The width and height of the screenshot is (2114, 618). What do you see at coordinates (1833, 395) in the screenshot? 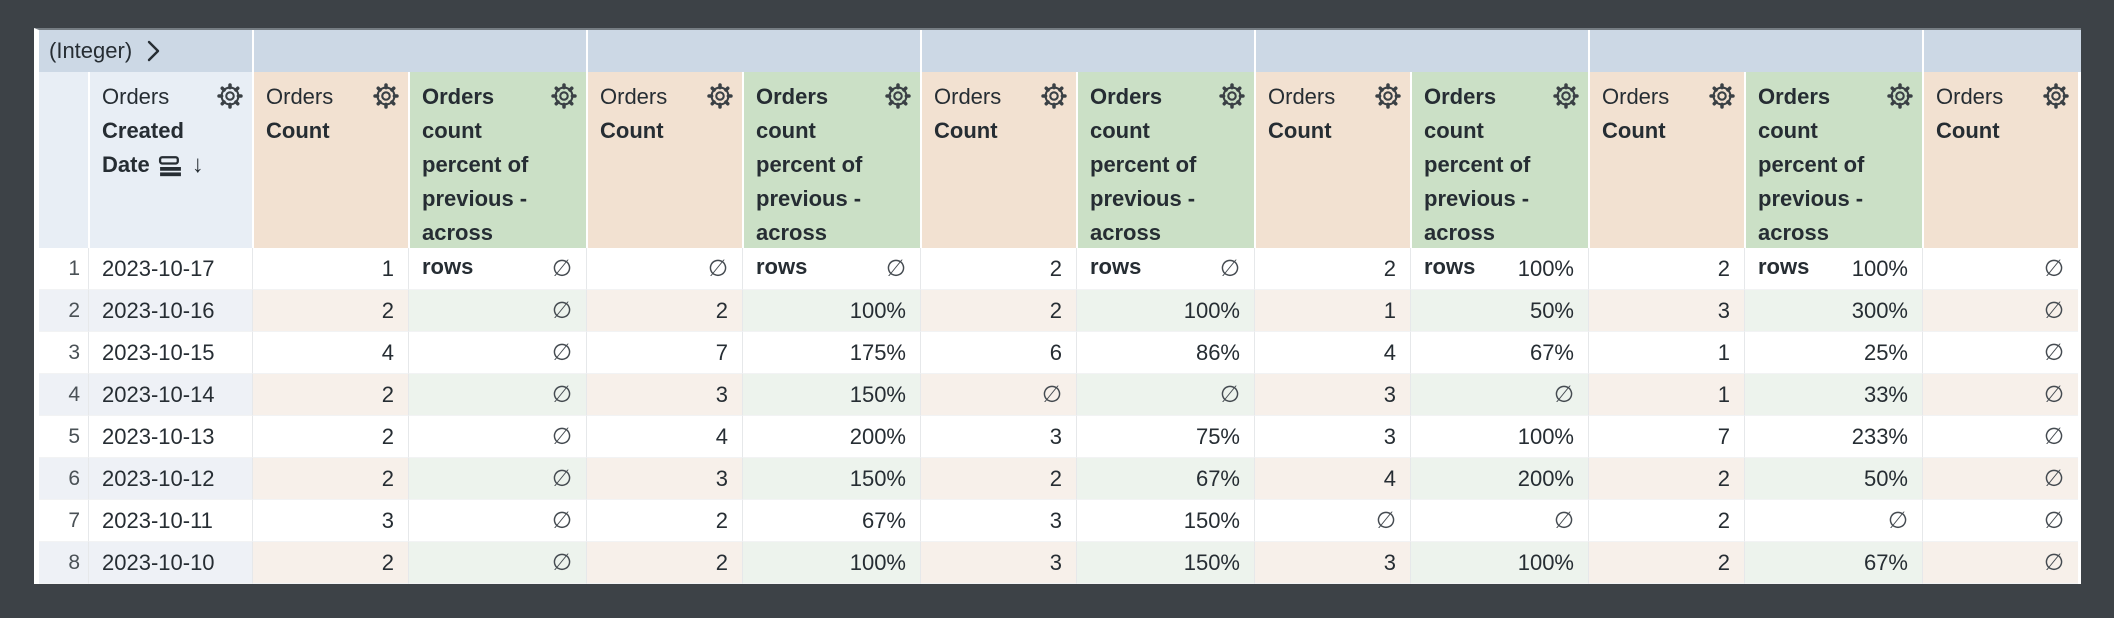
I see `percent-cell: 33%` at bounding box center [1833, 395].